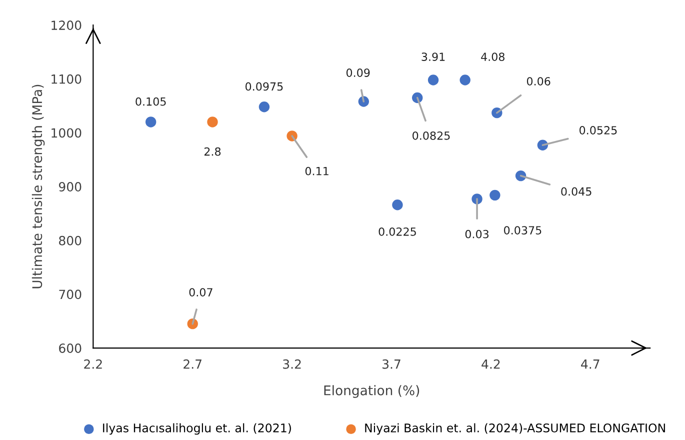  I want to click on y-tick-label: 1100, so click(67, 79).